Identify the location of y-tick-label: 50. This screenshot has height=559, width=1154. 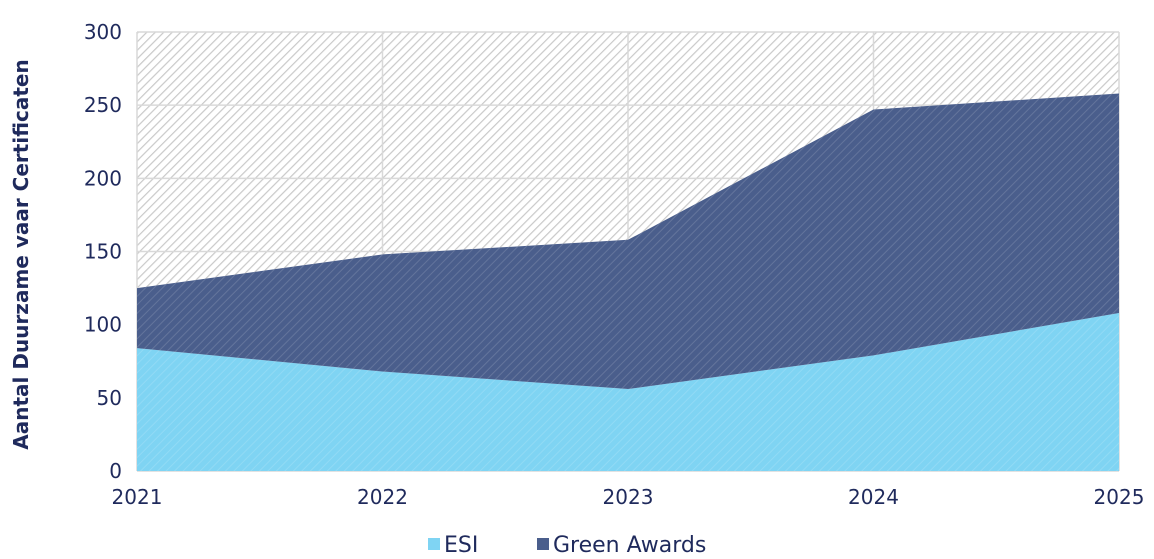
(109, 398).